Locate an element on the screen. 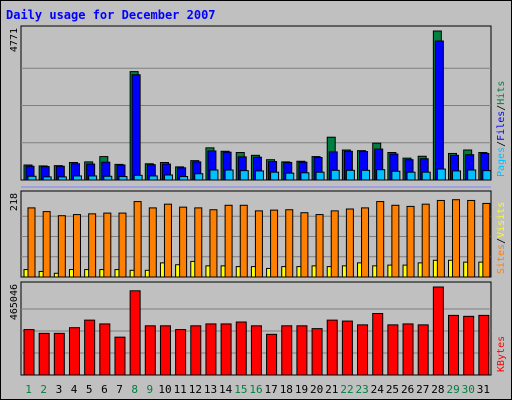 The image size is (512, 405). day-label-28: 28 is located at coordinates (437, 389).